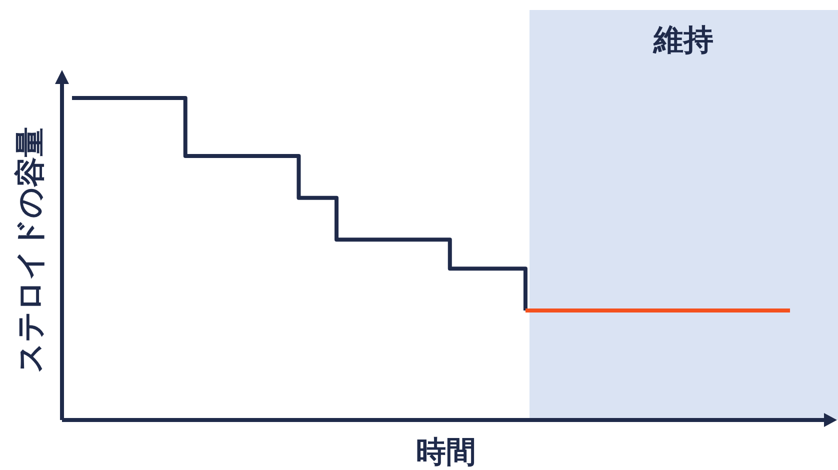 This screenshot has width=838, height=470. Describe the element at coordinates (684, 40) in the screenshot. I see `annotation: 維持` at that location.